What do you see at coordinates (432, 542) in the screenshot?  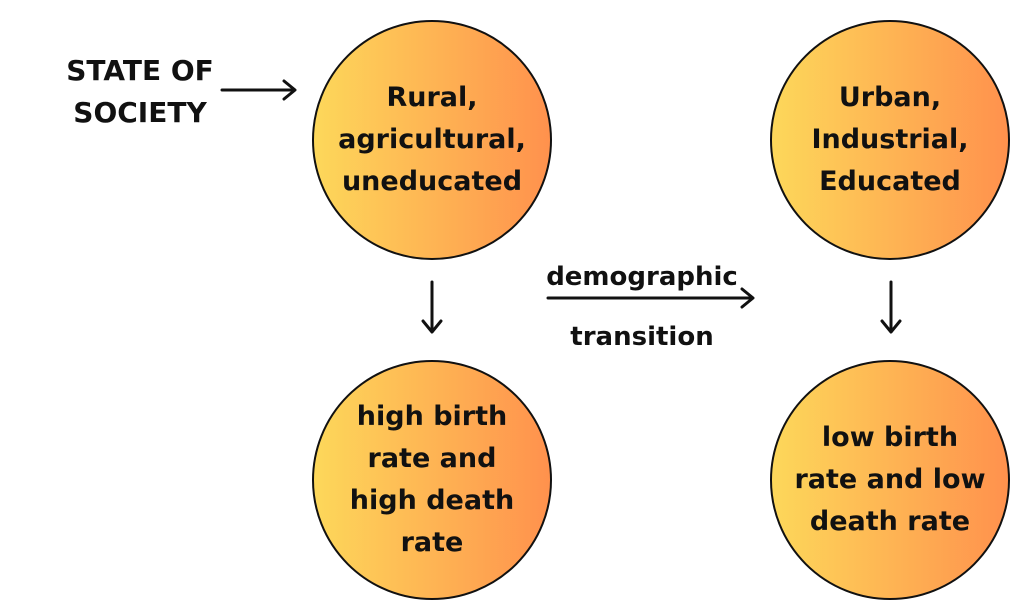 I see `node-high-line-4: rate` at bounding box center [432, 542].